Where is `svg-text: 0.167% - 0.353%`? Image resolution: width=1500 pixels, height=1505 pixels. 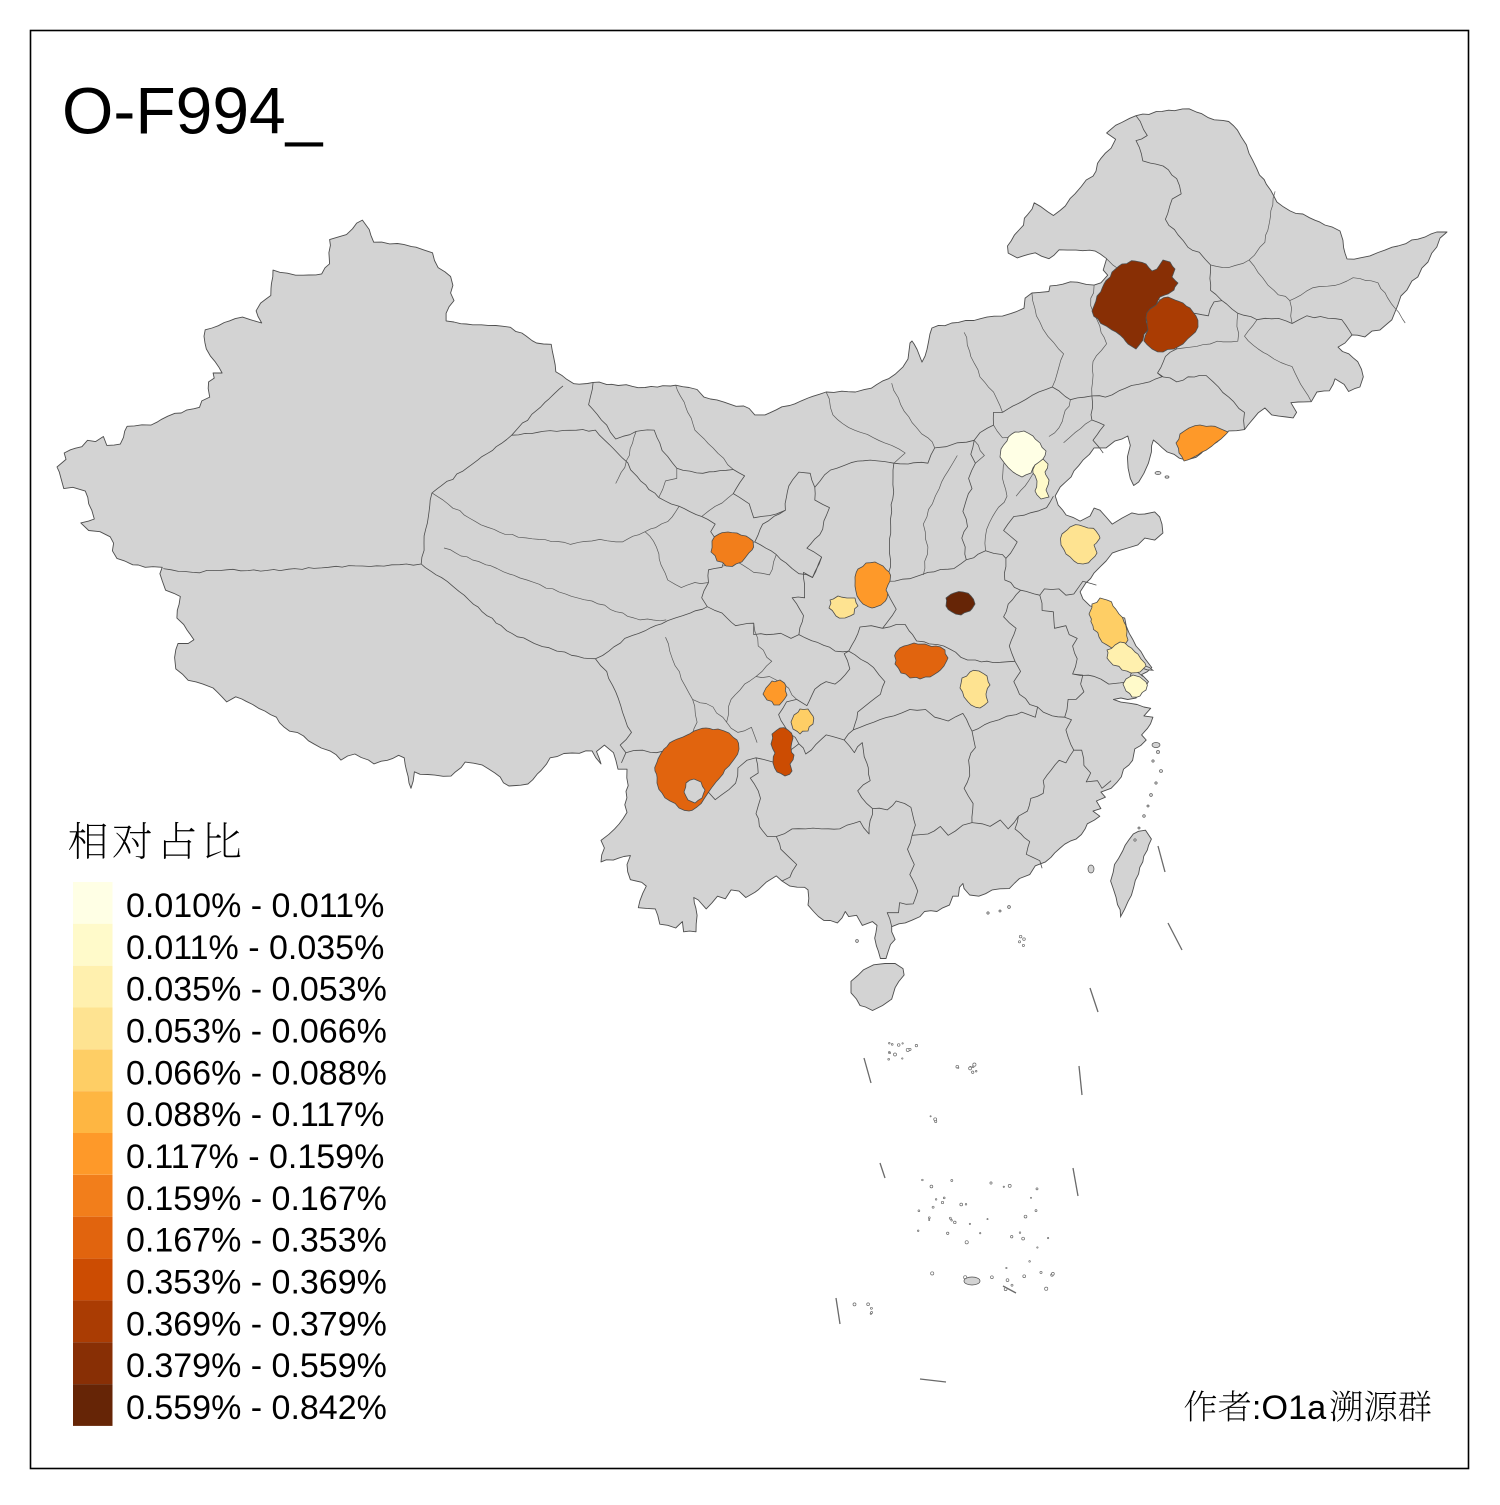 svg-text: 0.167% - 0.353% is located at coordinates (256, 1241).